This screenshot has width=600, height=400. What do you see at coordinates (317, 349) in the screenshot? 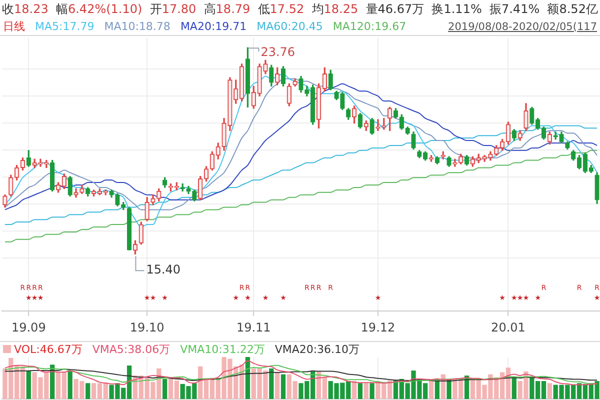
I see `series-label: VMA20:36.10万` at bounding box center [317, 349].